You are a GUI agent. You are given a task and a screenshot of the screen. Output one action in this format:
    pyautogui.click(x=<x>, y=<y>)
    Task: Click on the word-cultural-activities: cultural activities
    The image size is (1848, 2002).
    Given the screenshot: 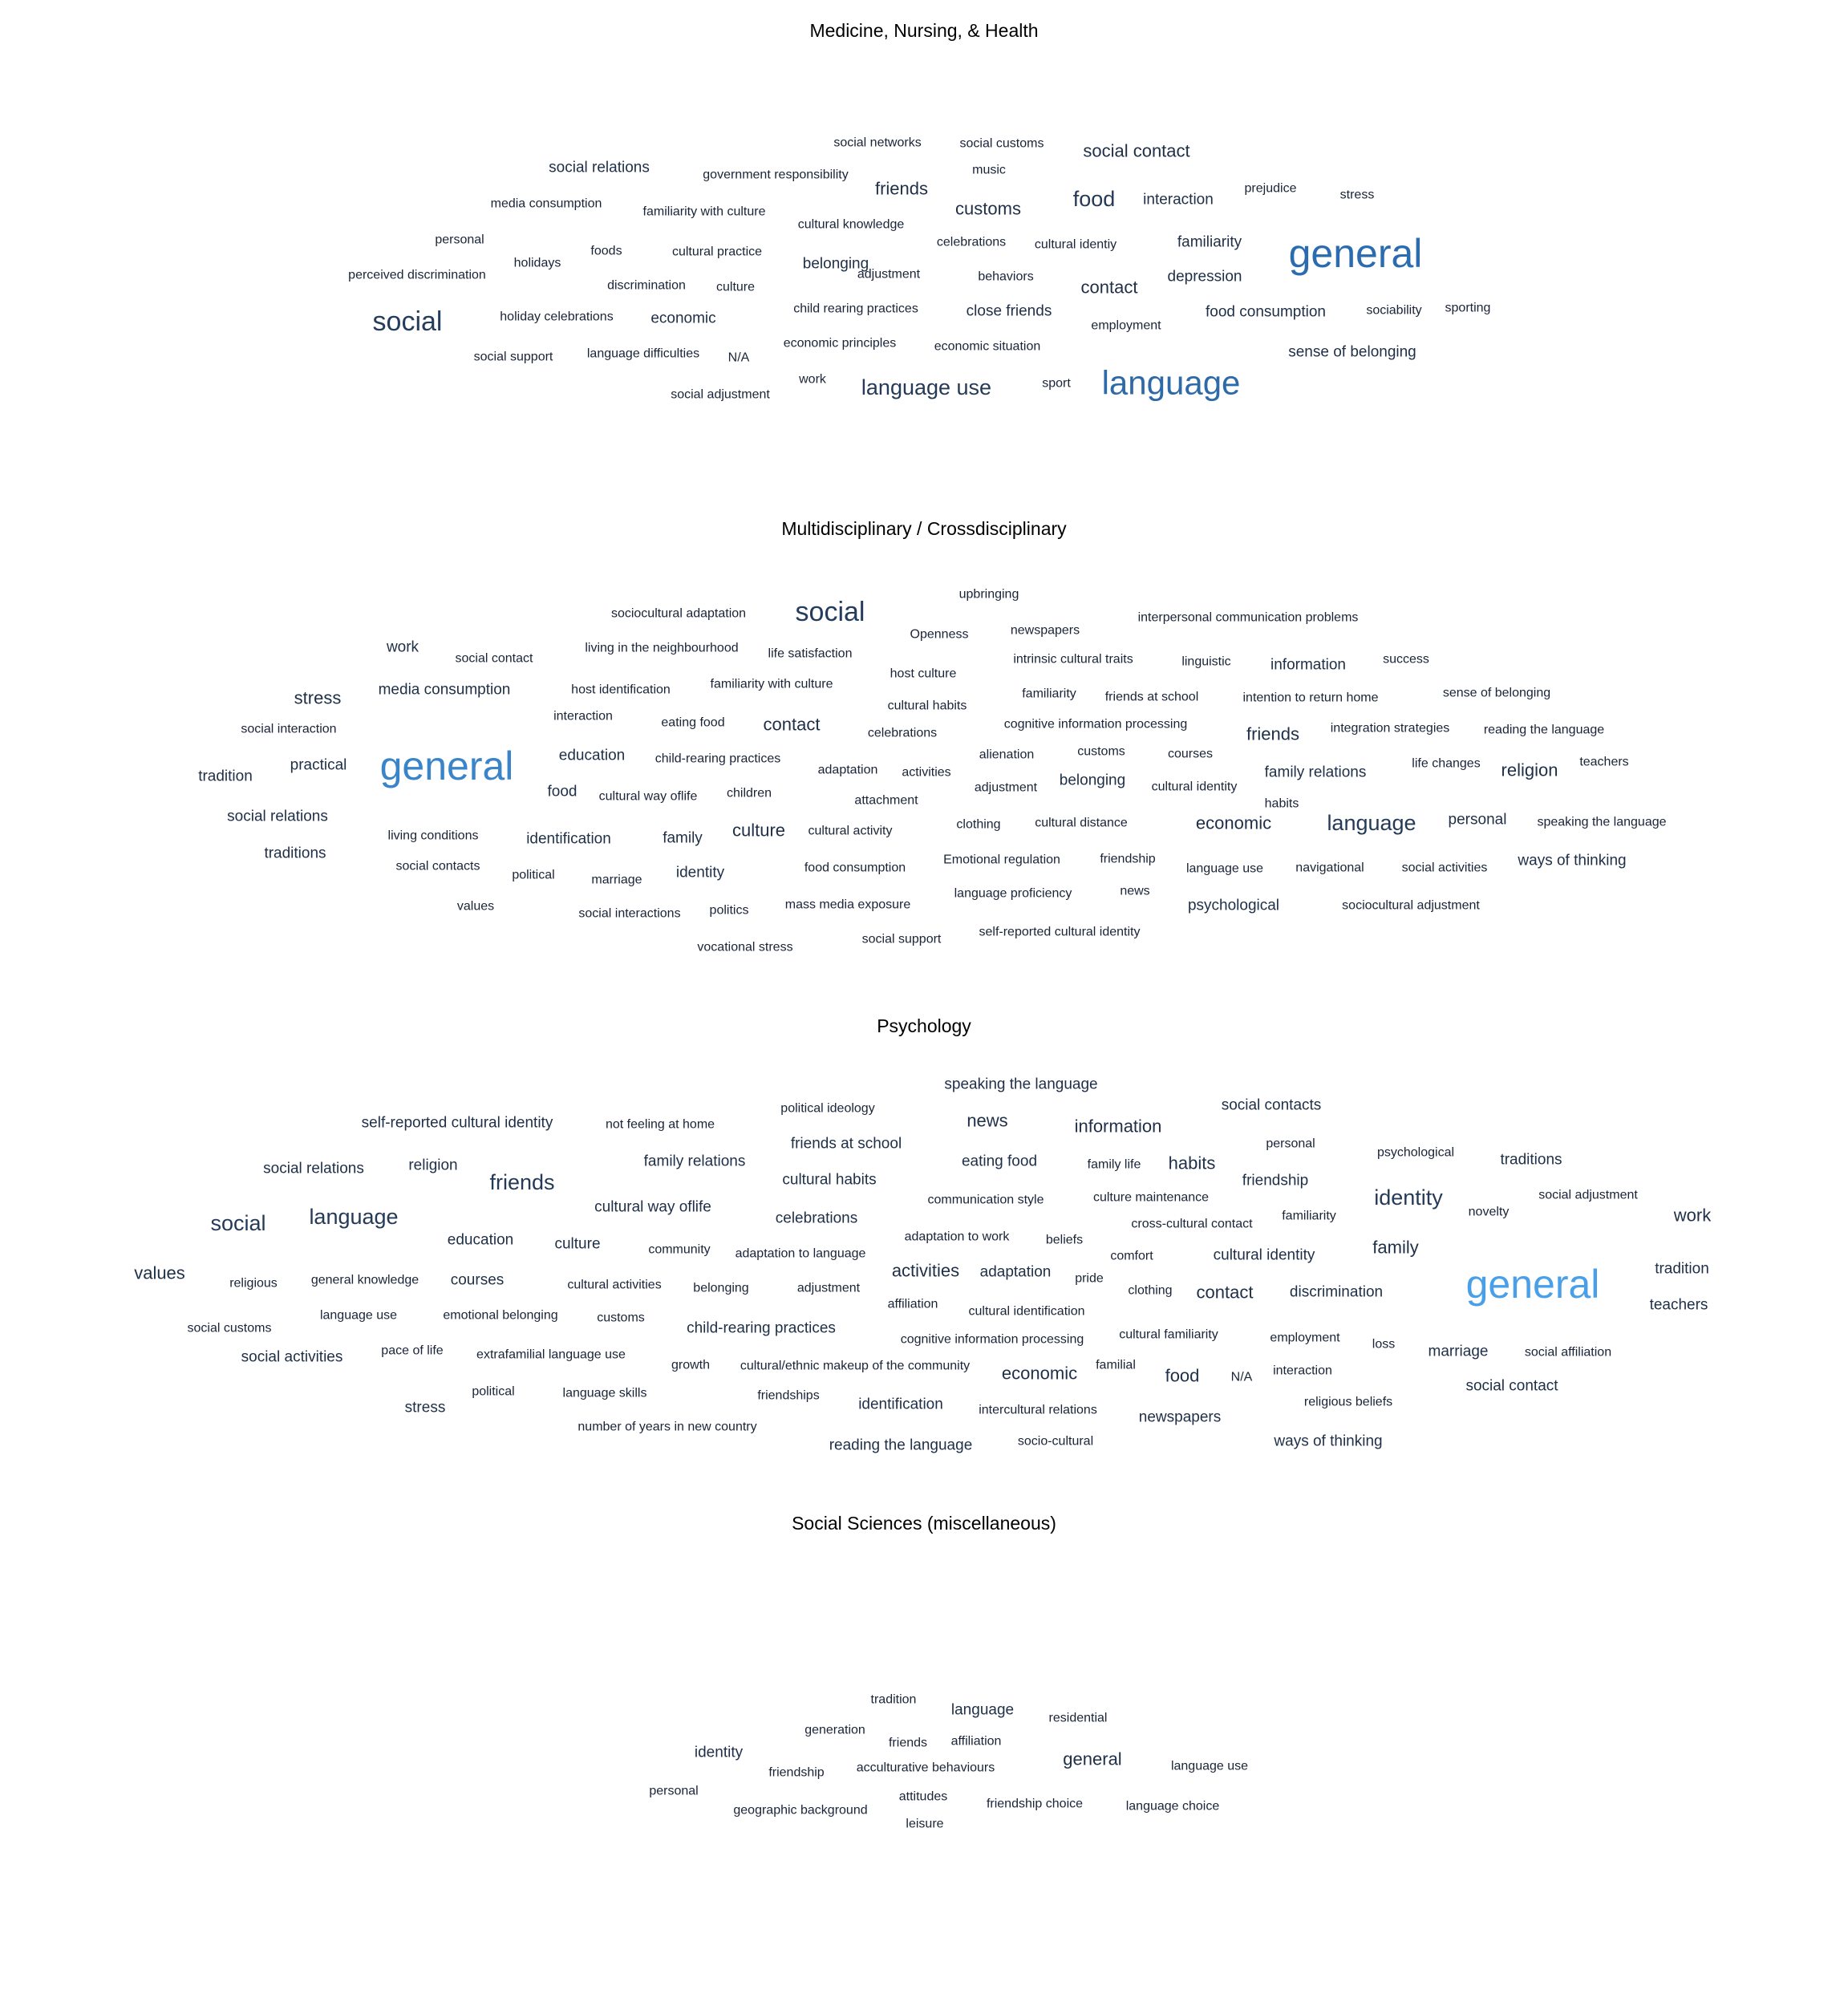 What is the action you would take?
    pyautogui.click(x=614, y=1285)
    